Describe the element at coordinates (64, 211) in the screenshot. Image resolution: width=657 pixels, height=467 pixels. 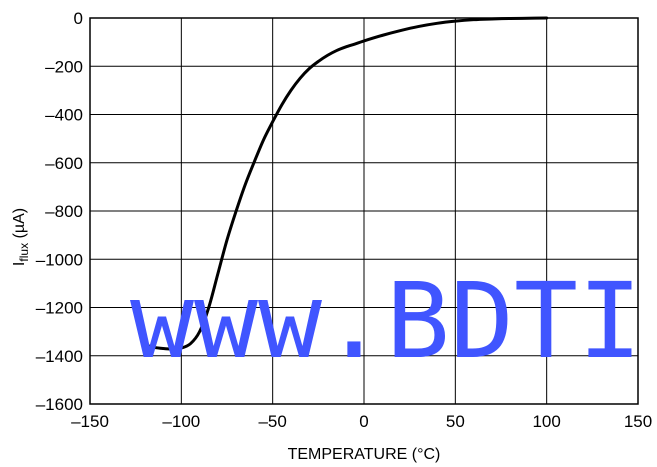
I see `y-tick-label: –800` at that location.